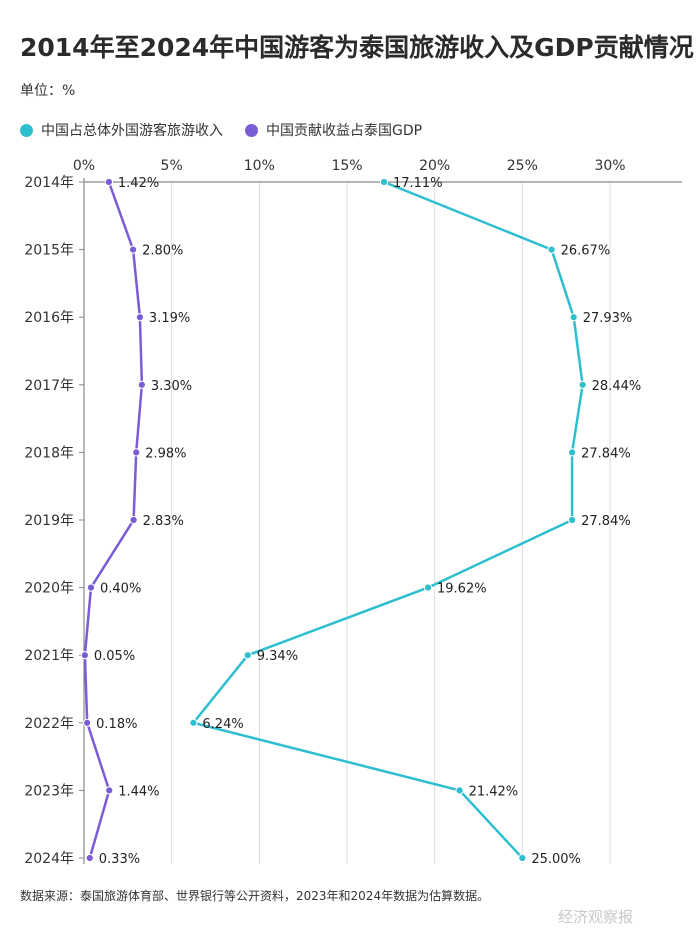 The width and height of the screenshot is (700, 934). What do you see at coordinates (49, 386) in the screenshot?
I see `y-category-label: 2017年` at bounding box center [49, 386].